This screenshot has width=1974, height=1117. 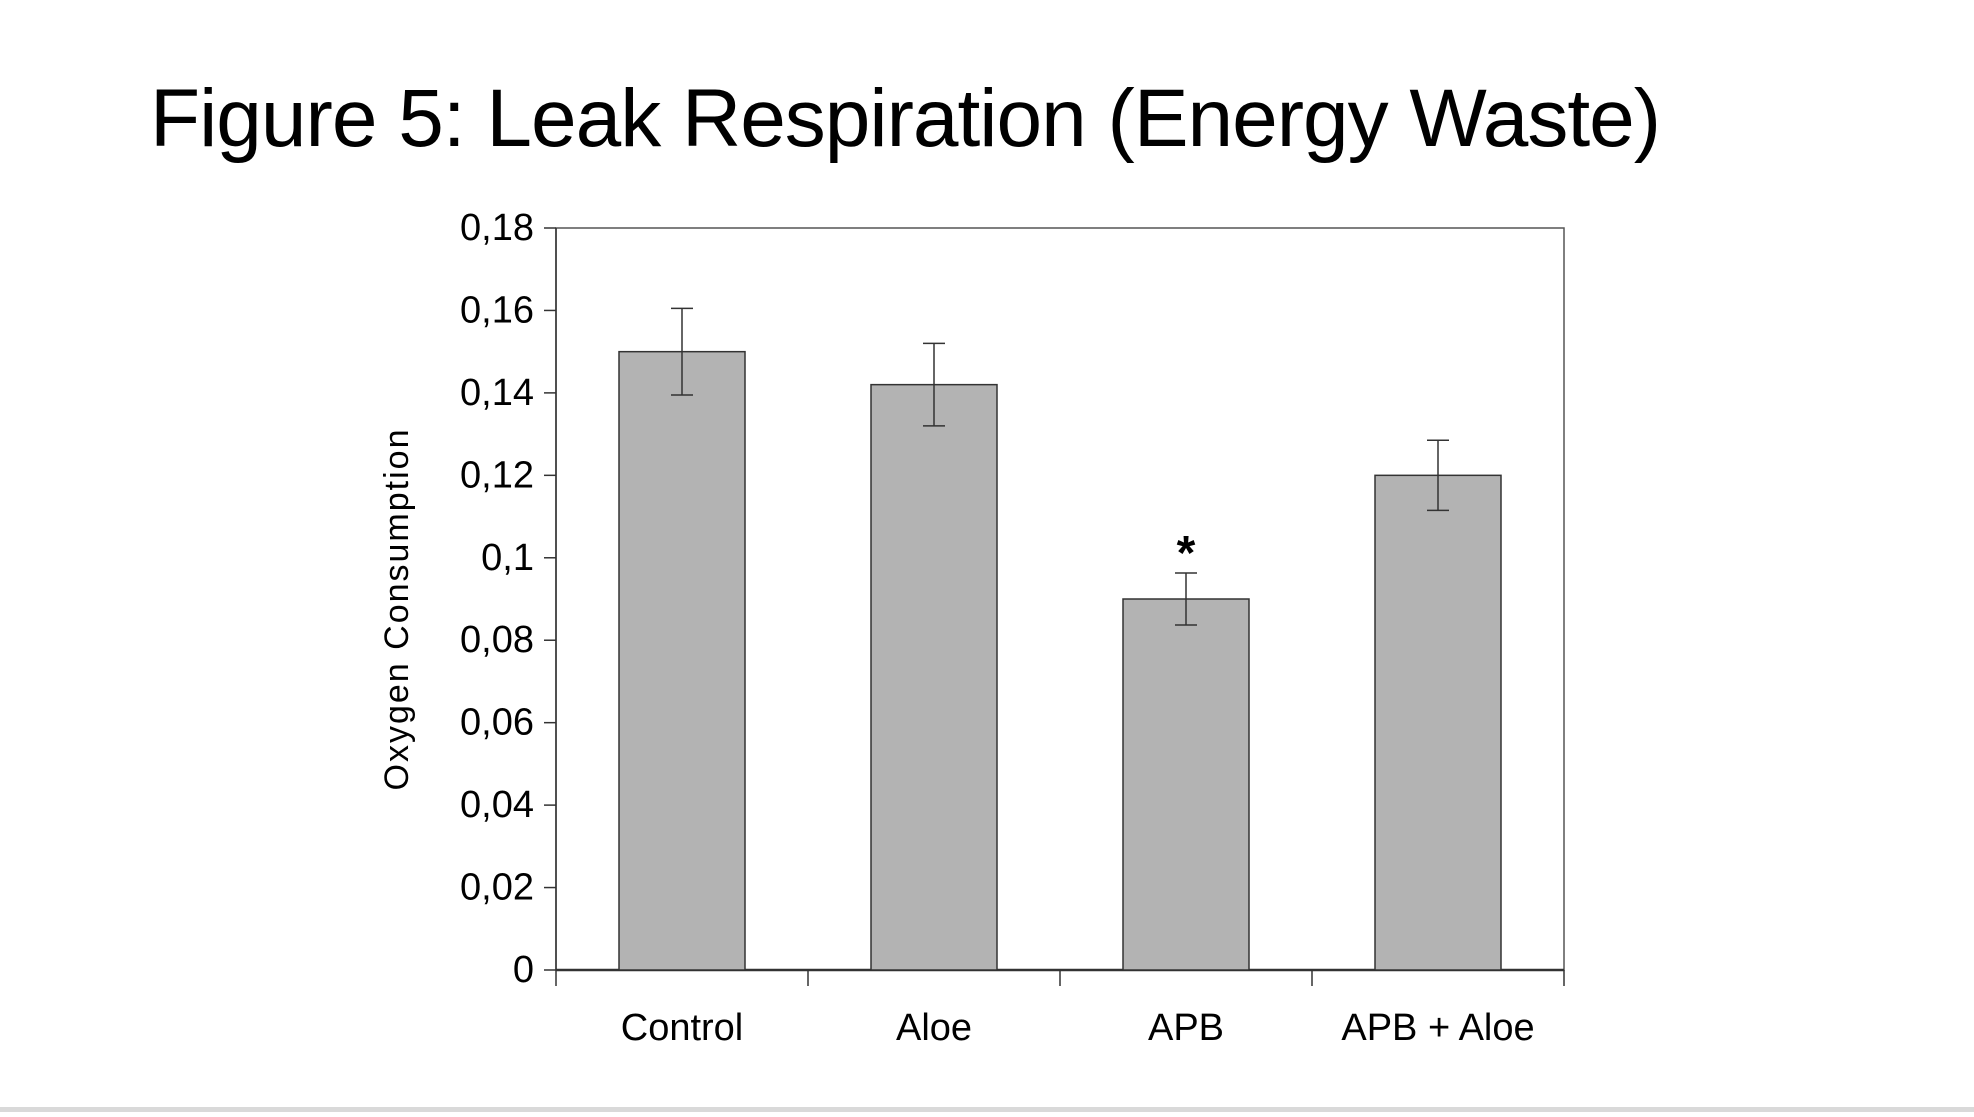 I want to click on x-tick-label: APB + Aloe, so click(x=1437, y=1028).